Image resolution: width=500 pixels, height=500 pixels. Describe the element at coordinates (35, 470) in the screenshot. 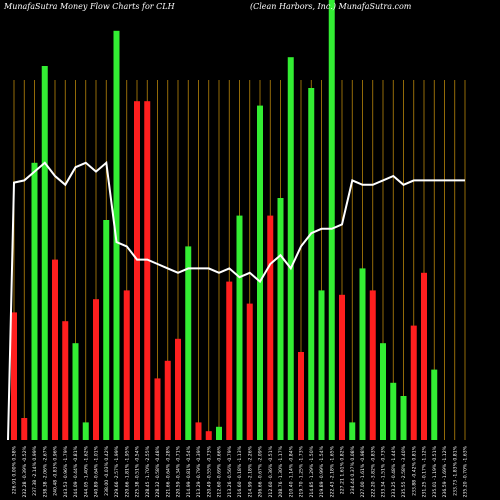

I see `x-tick-label: 237.38 -2.14% 0.99%` at that location.